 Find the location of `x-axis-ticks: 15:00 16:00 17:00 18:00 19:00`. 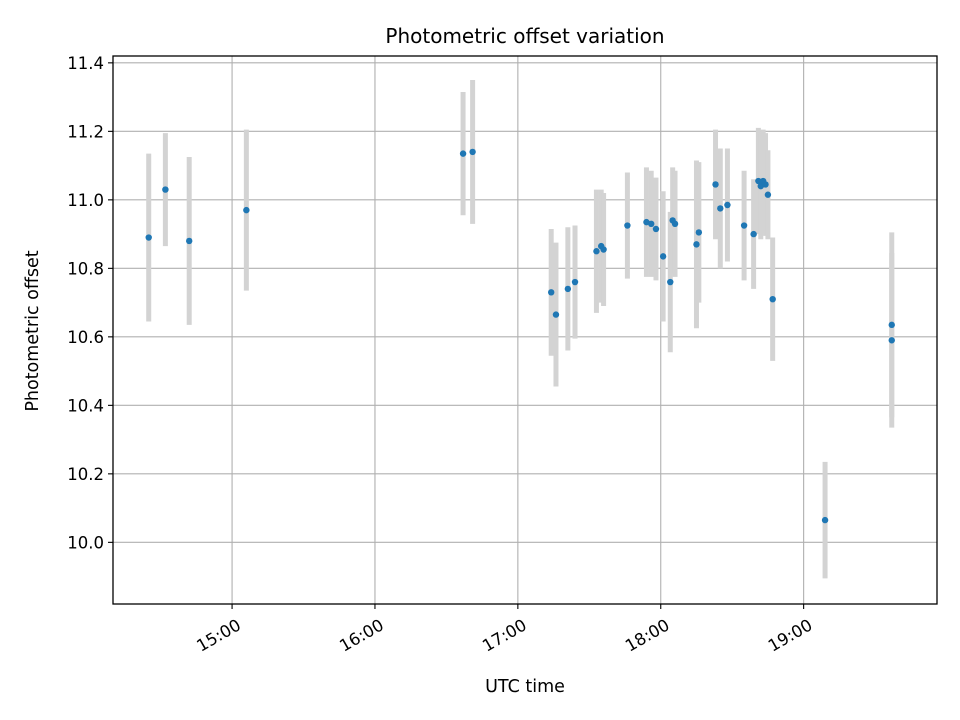

x-axis-ticks: 15:00 16:00 17:00 18:00 19:00 is located at coordinates (504, 630).